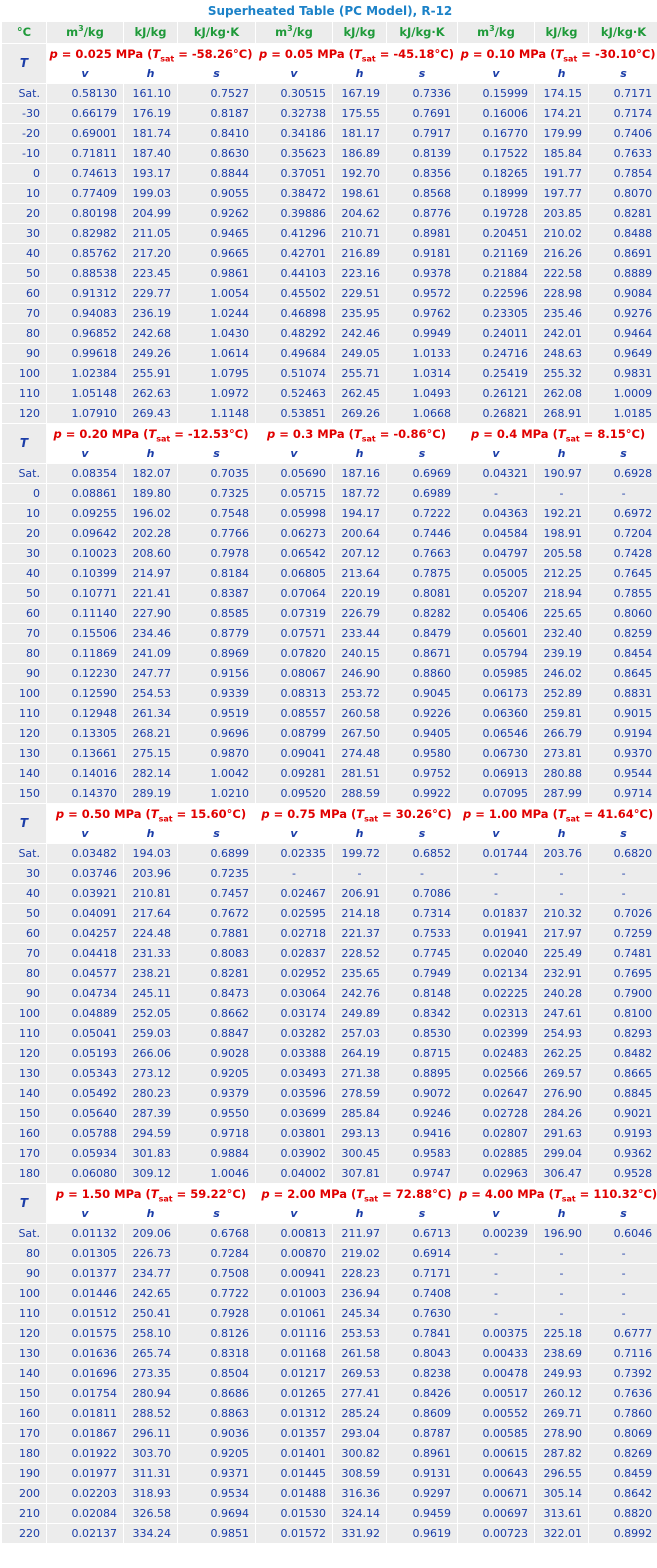  I want to click on entropy-cell: -, so click(623, 873).